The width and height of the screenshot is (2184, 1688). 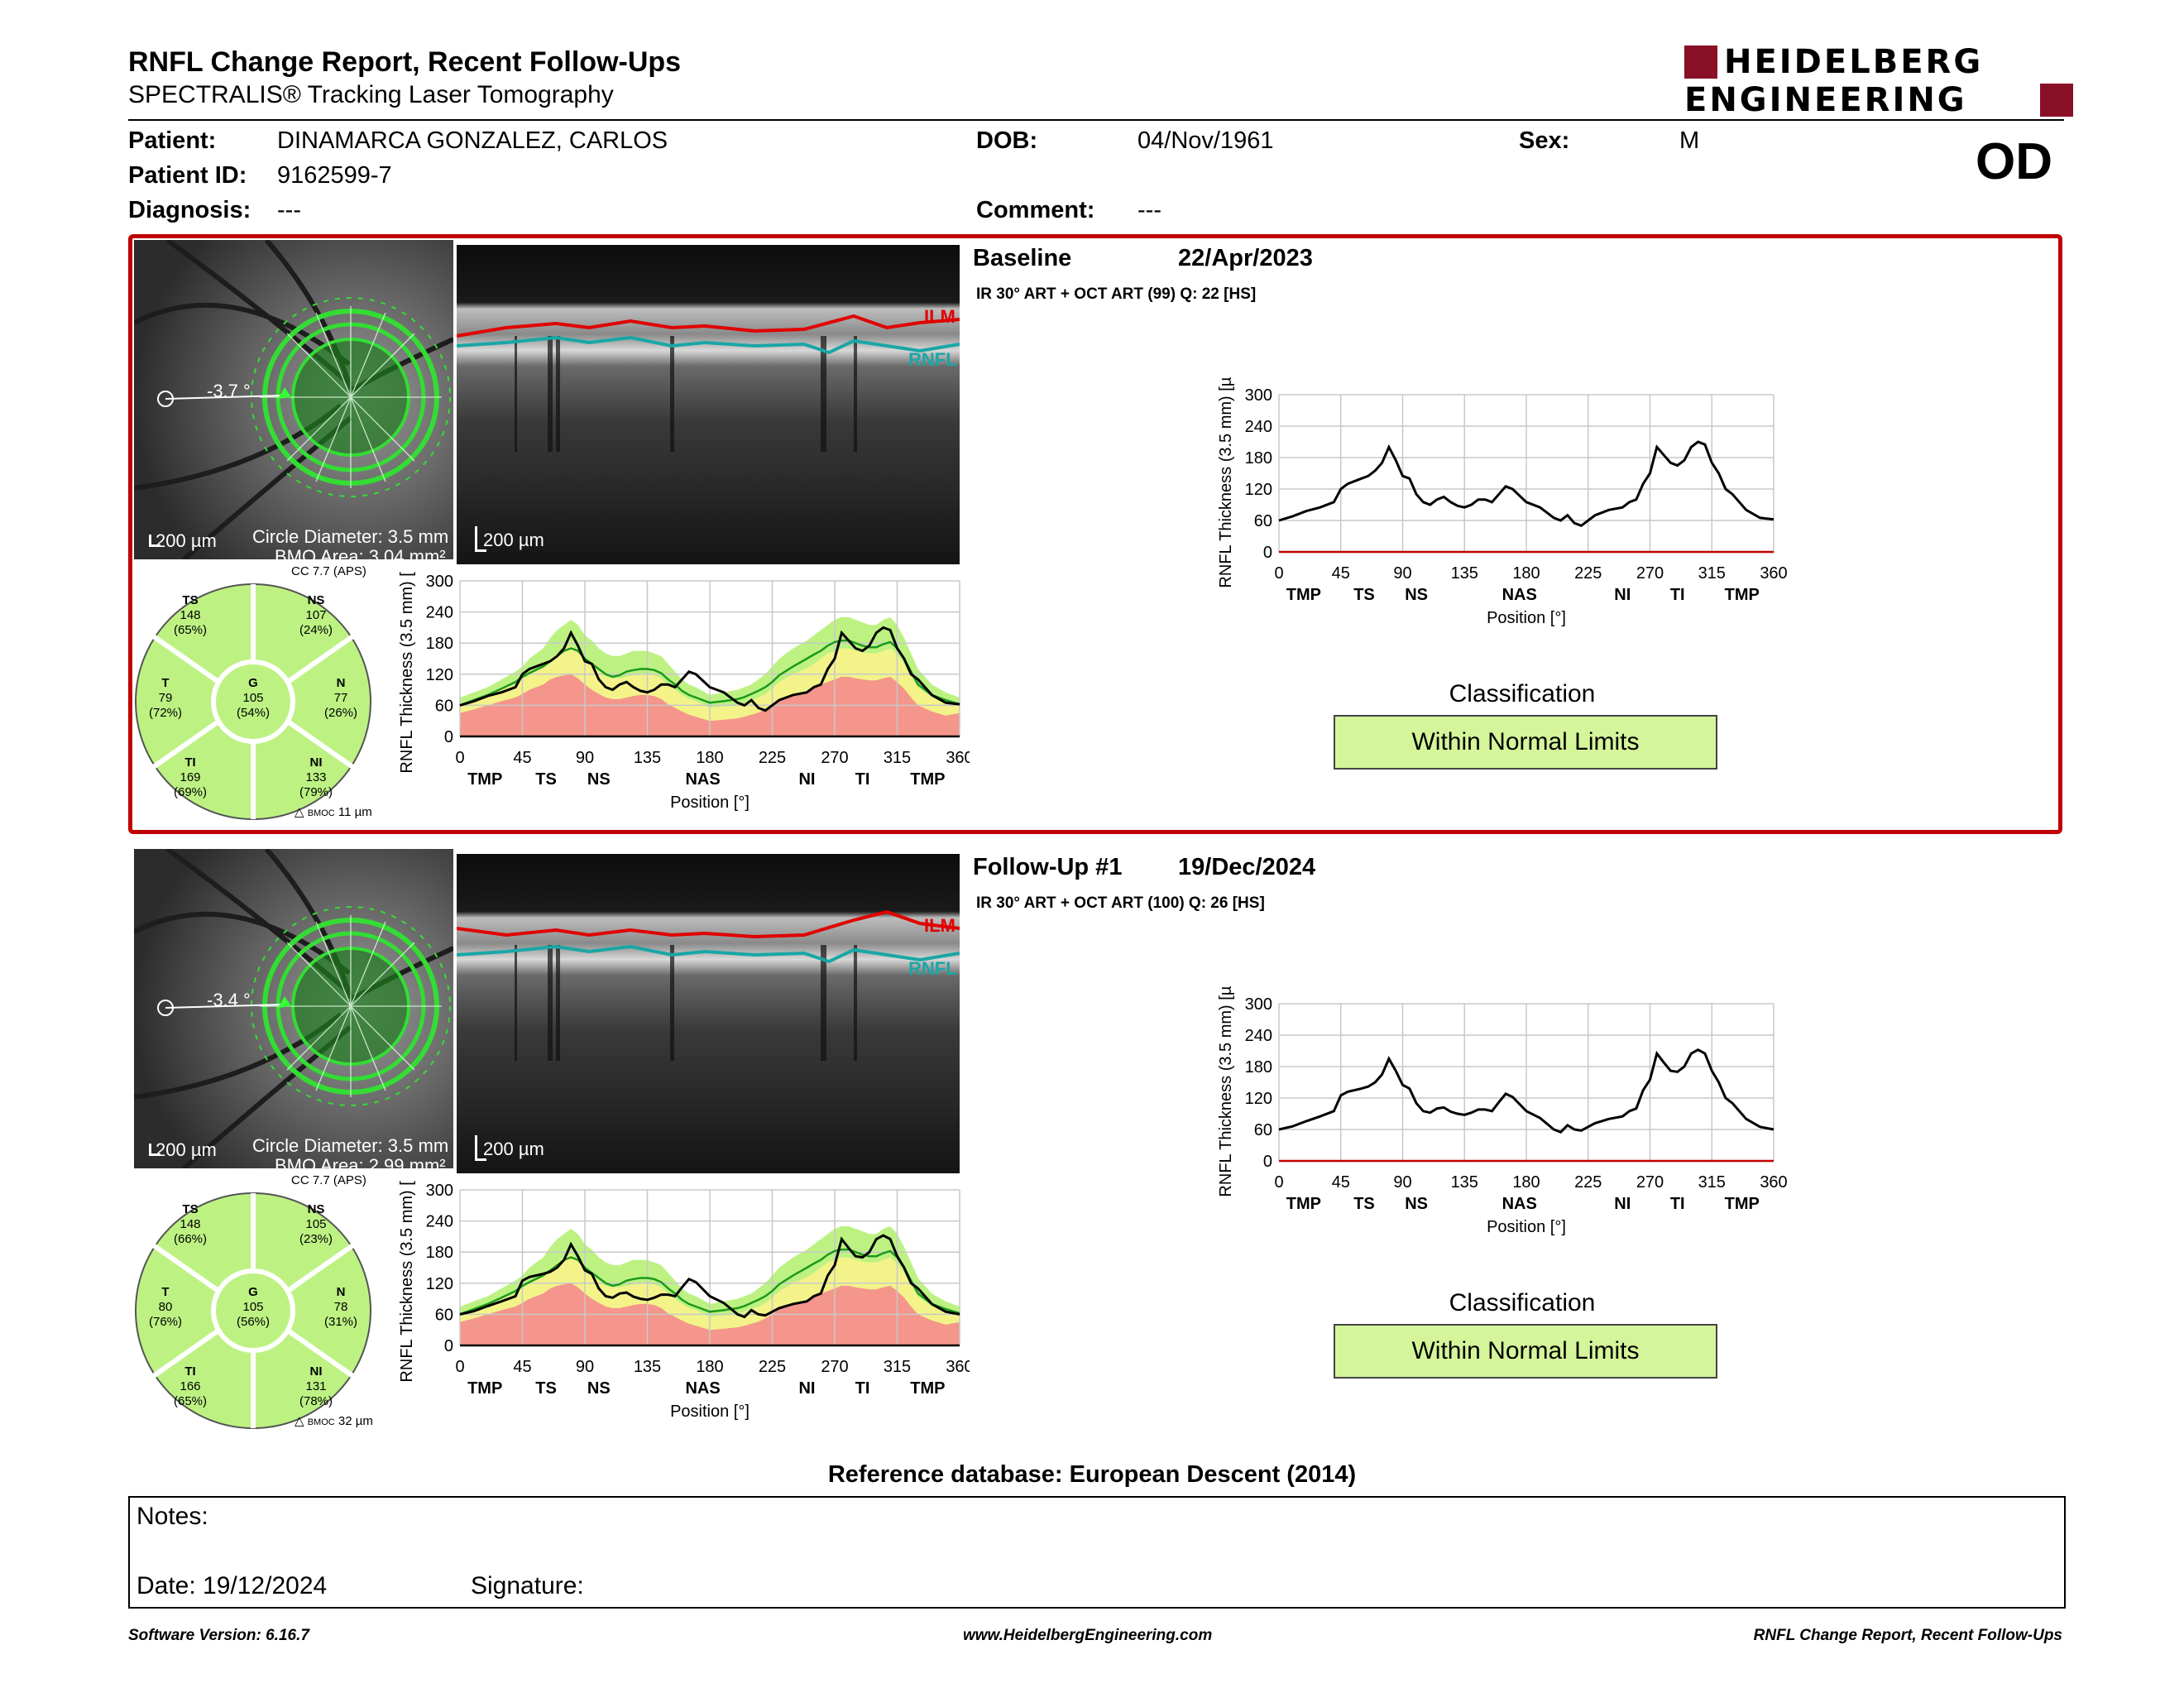 I want to click on sector-value: 77, so click(x=340, y=698).